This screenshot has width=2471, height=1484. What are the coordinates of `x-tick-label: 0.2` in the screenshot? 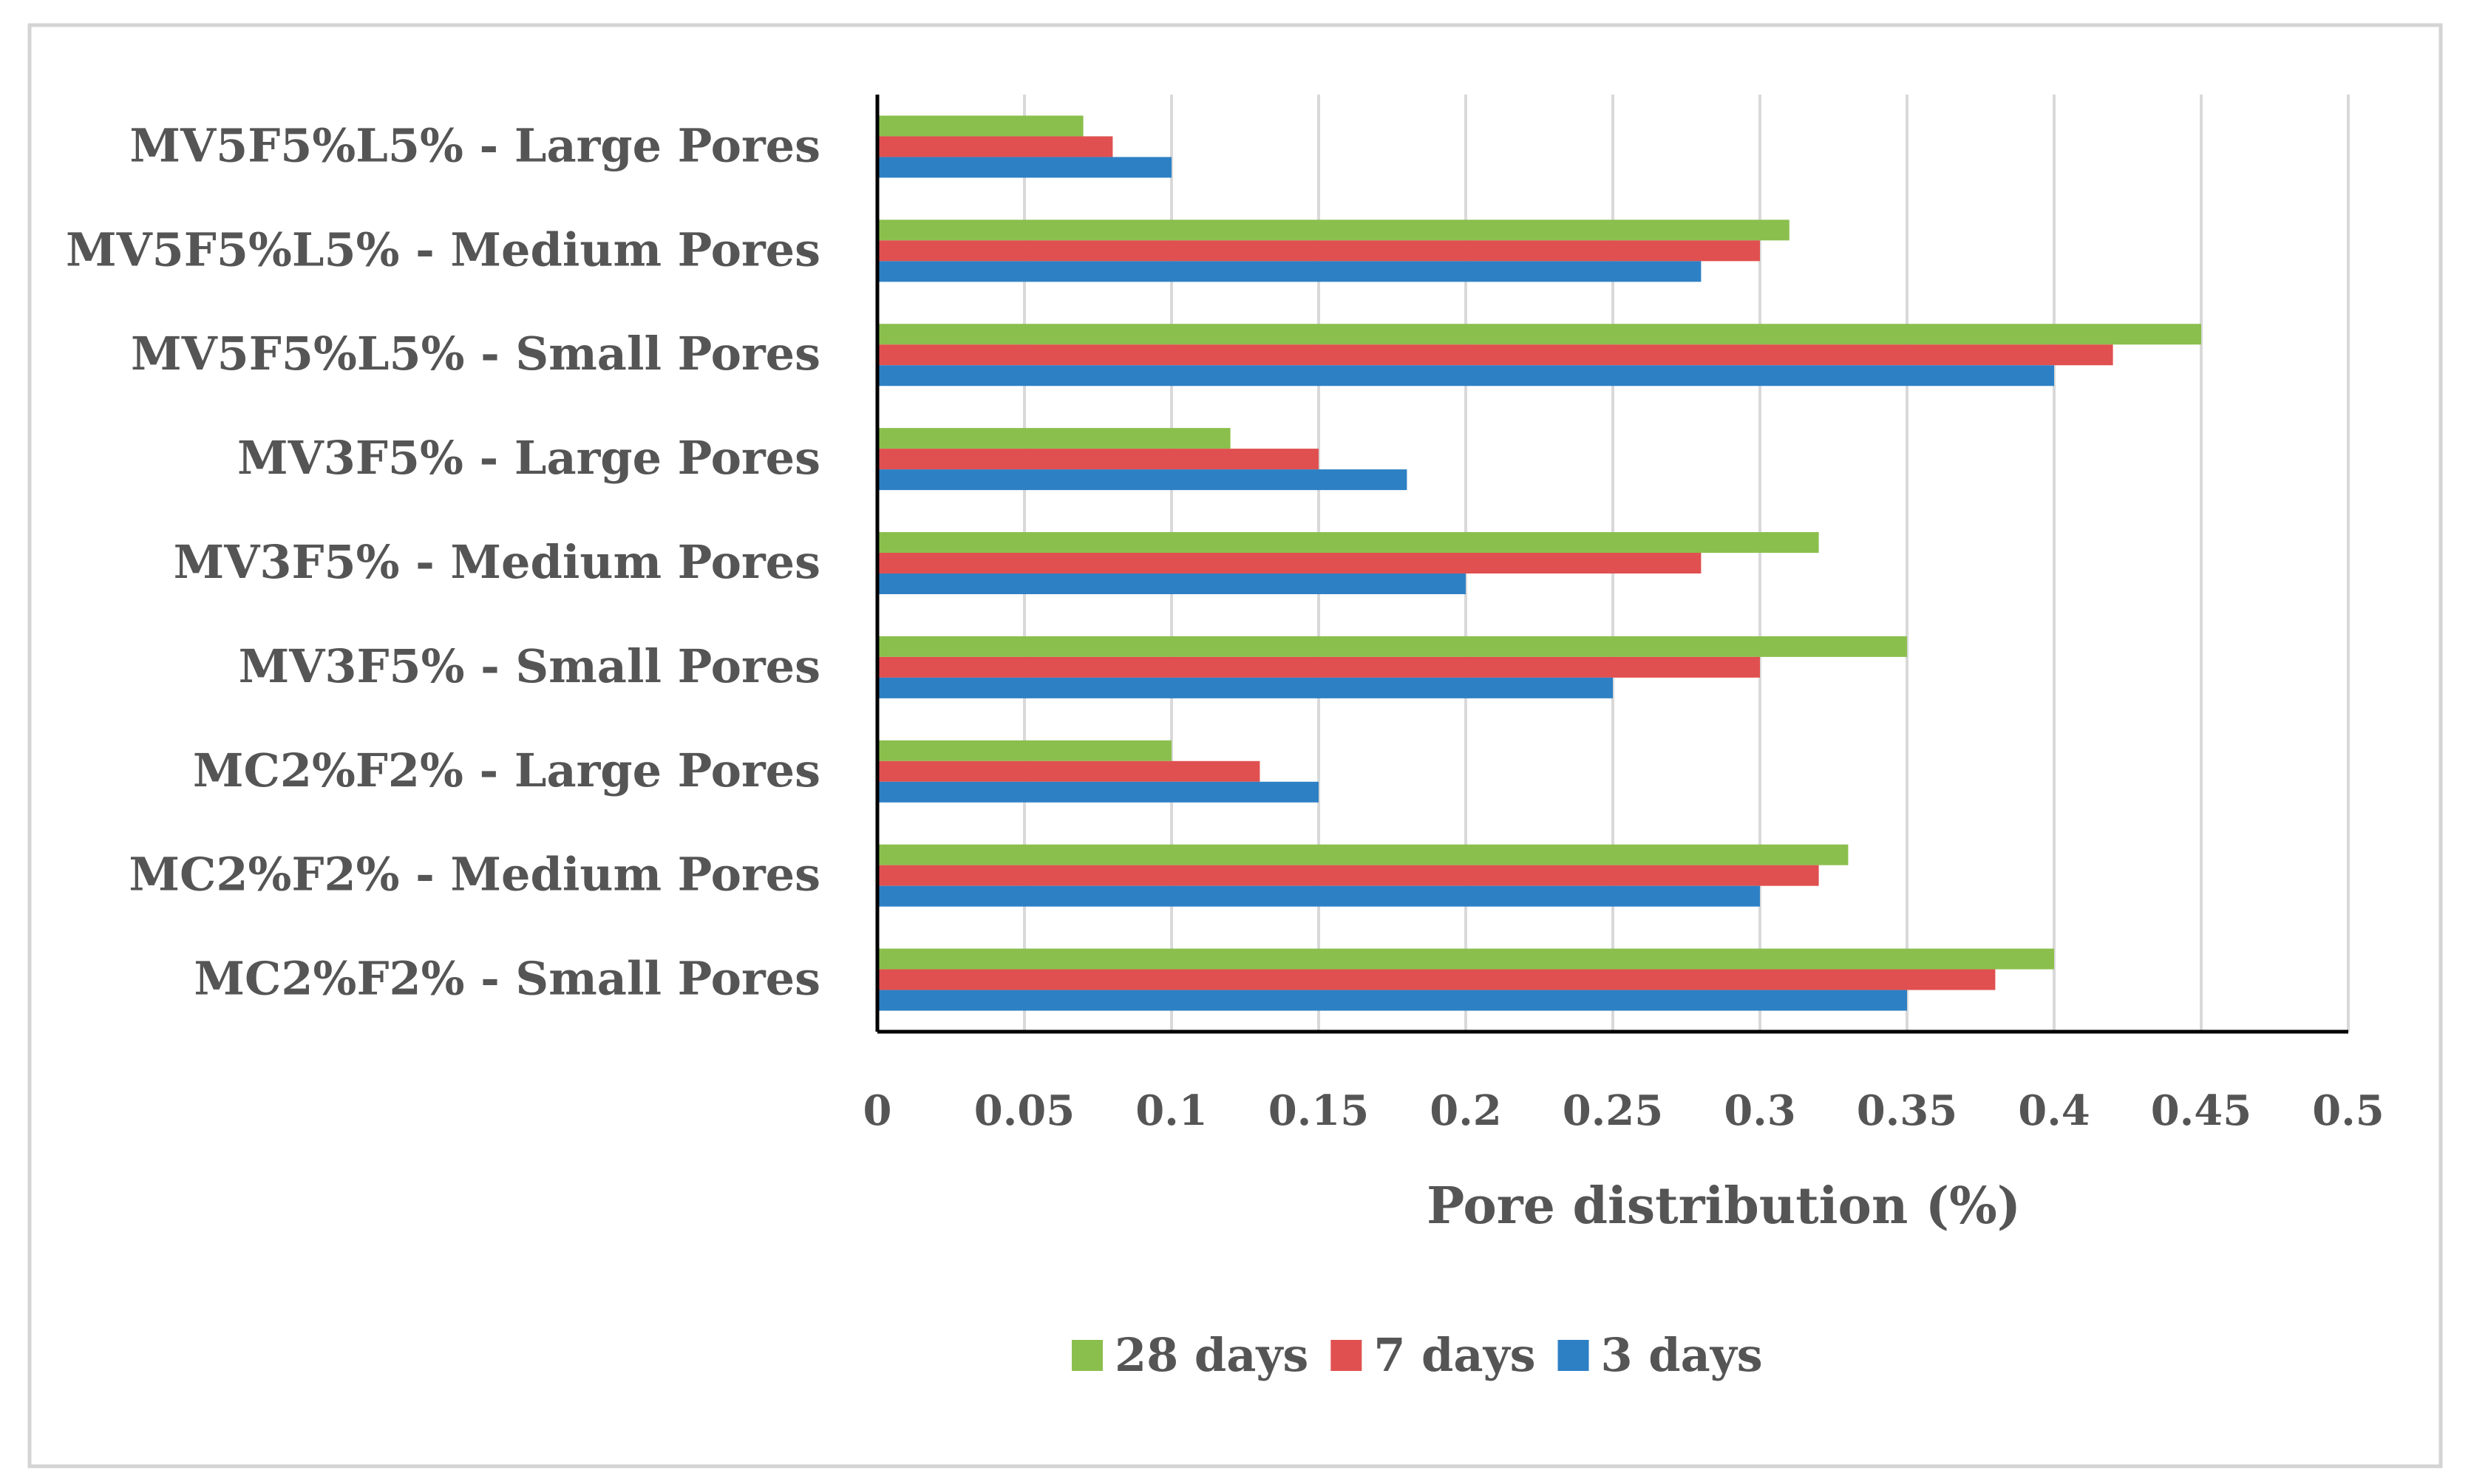 It's located at (1465, 1110).